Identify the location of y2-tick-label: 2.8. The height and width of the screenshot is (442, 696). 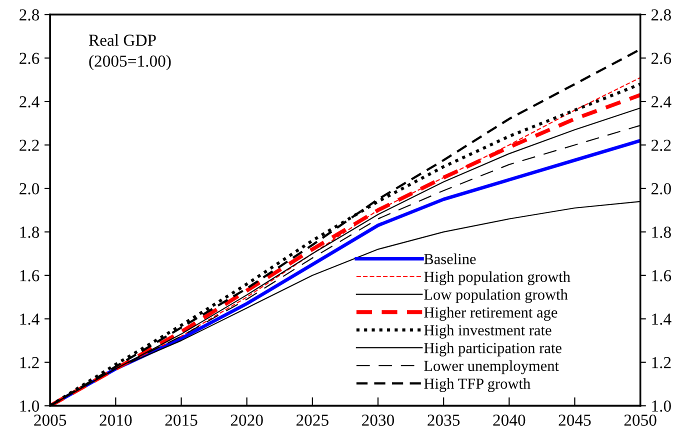
(661, 15).